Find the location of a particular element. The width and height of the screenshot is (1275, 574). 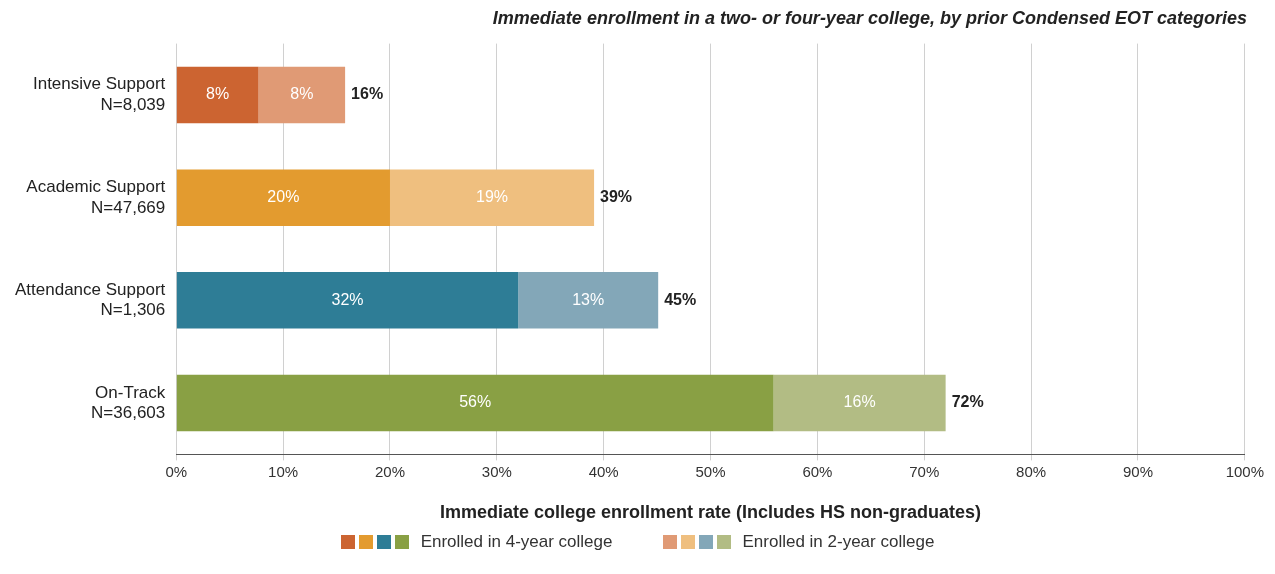

data-label: 19% is located at coordinates (492, 197).